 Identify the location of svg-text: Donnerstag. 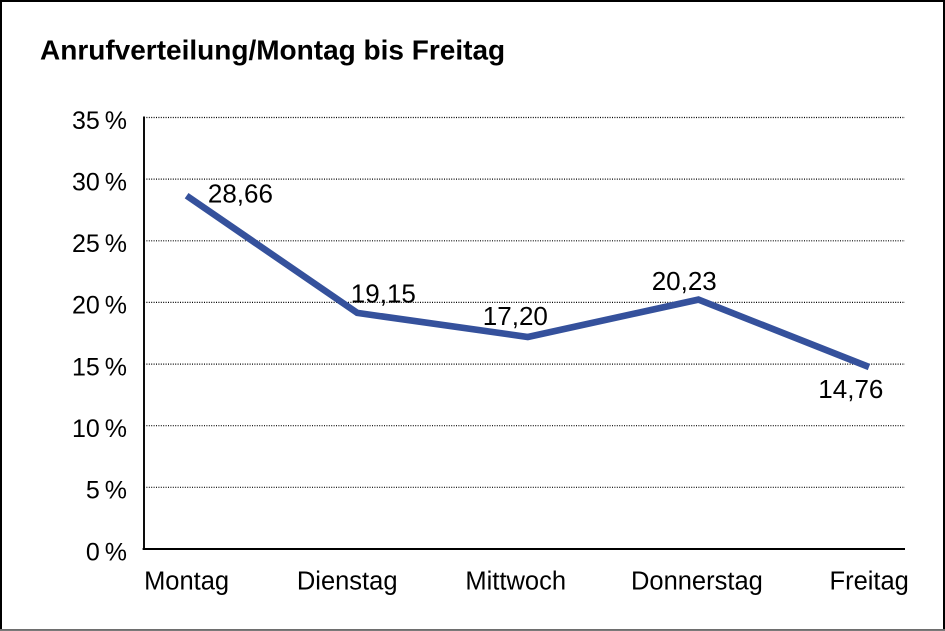
(697, 581).